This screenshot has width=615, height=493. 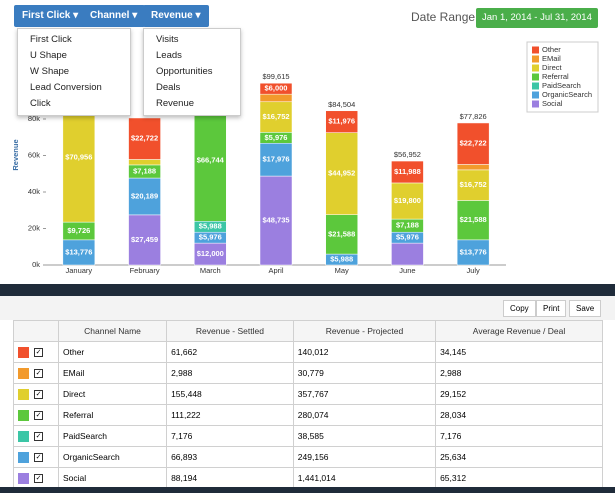 I want to click on dropdown-menu: Visits Leads Opportunities Deals Revenue, so click(x=192, y=72).